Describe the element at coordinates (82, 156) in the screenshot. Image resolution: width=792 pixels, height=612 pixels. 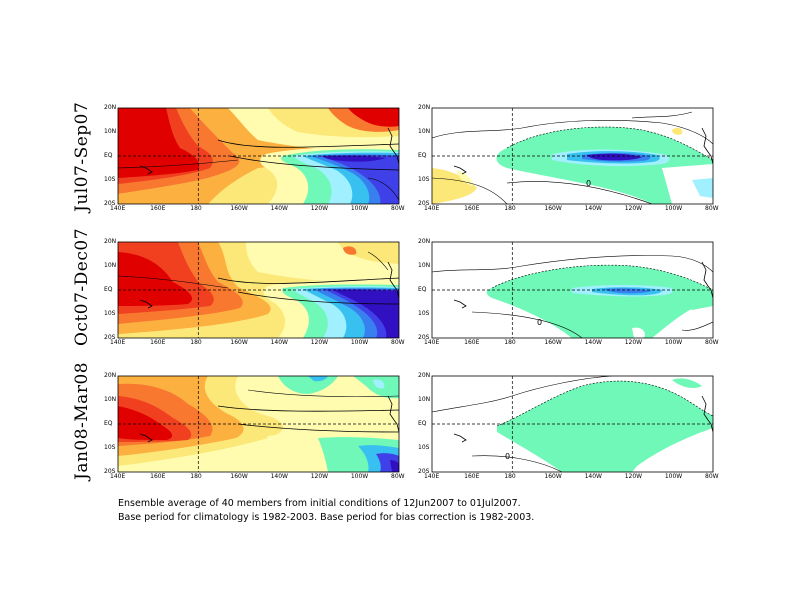
I see `row-label-jul07-sep07: Jul07-Sep07` at that location.